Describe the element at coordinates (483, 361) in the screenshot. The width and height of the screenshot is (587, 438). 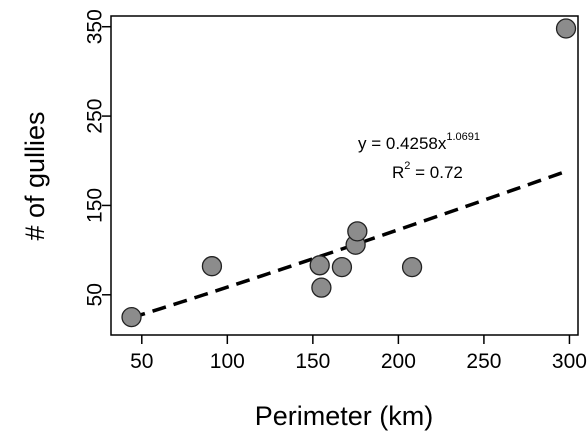
I see `x-tick-label: 250` at that location.